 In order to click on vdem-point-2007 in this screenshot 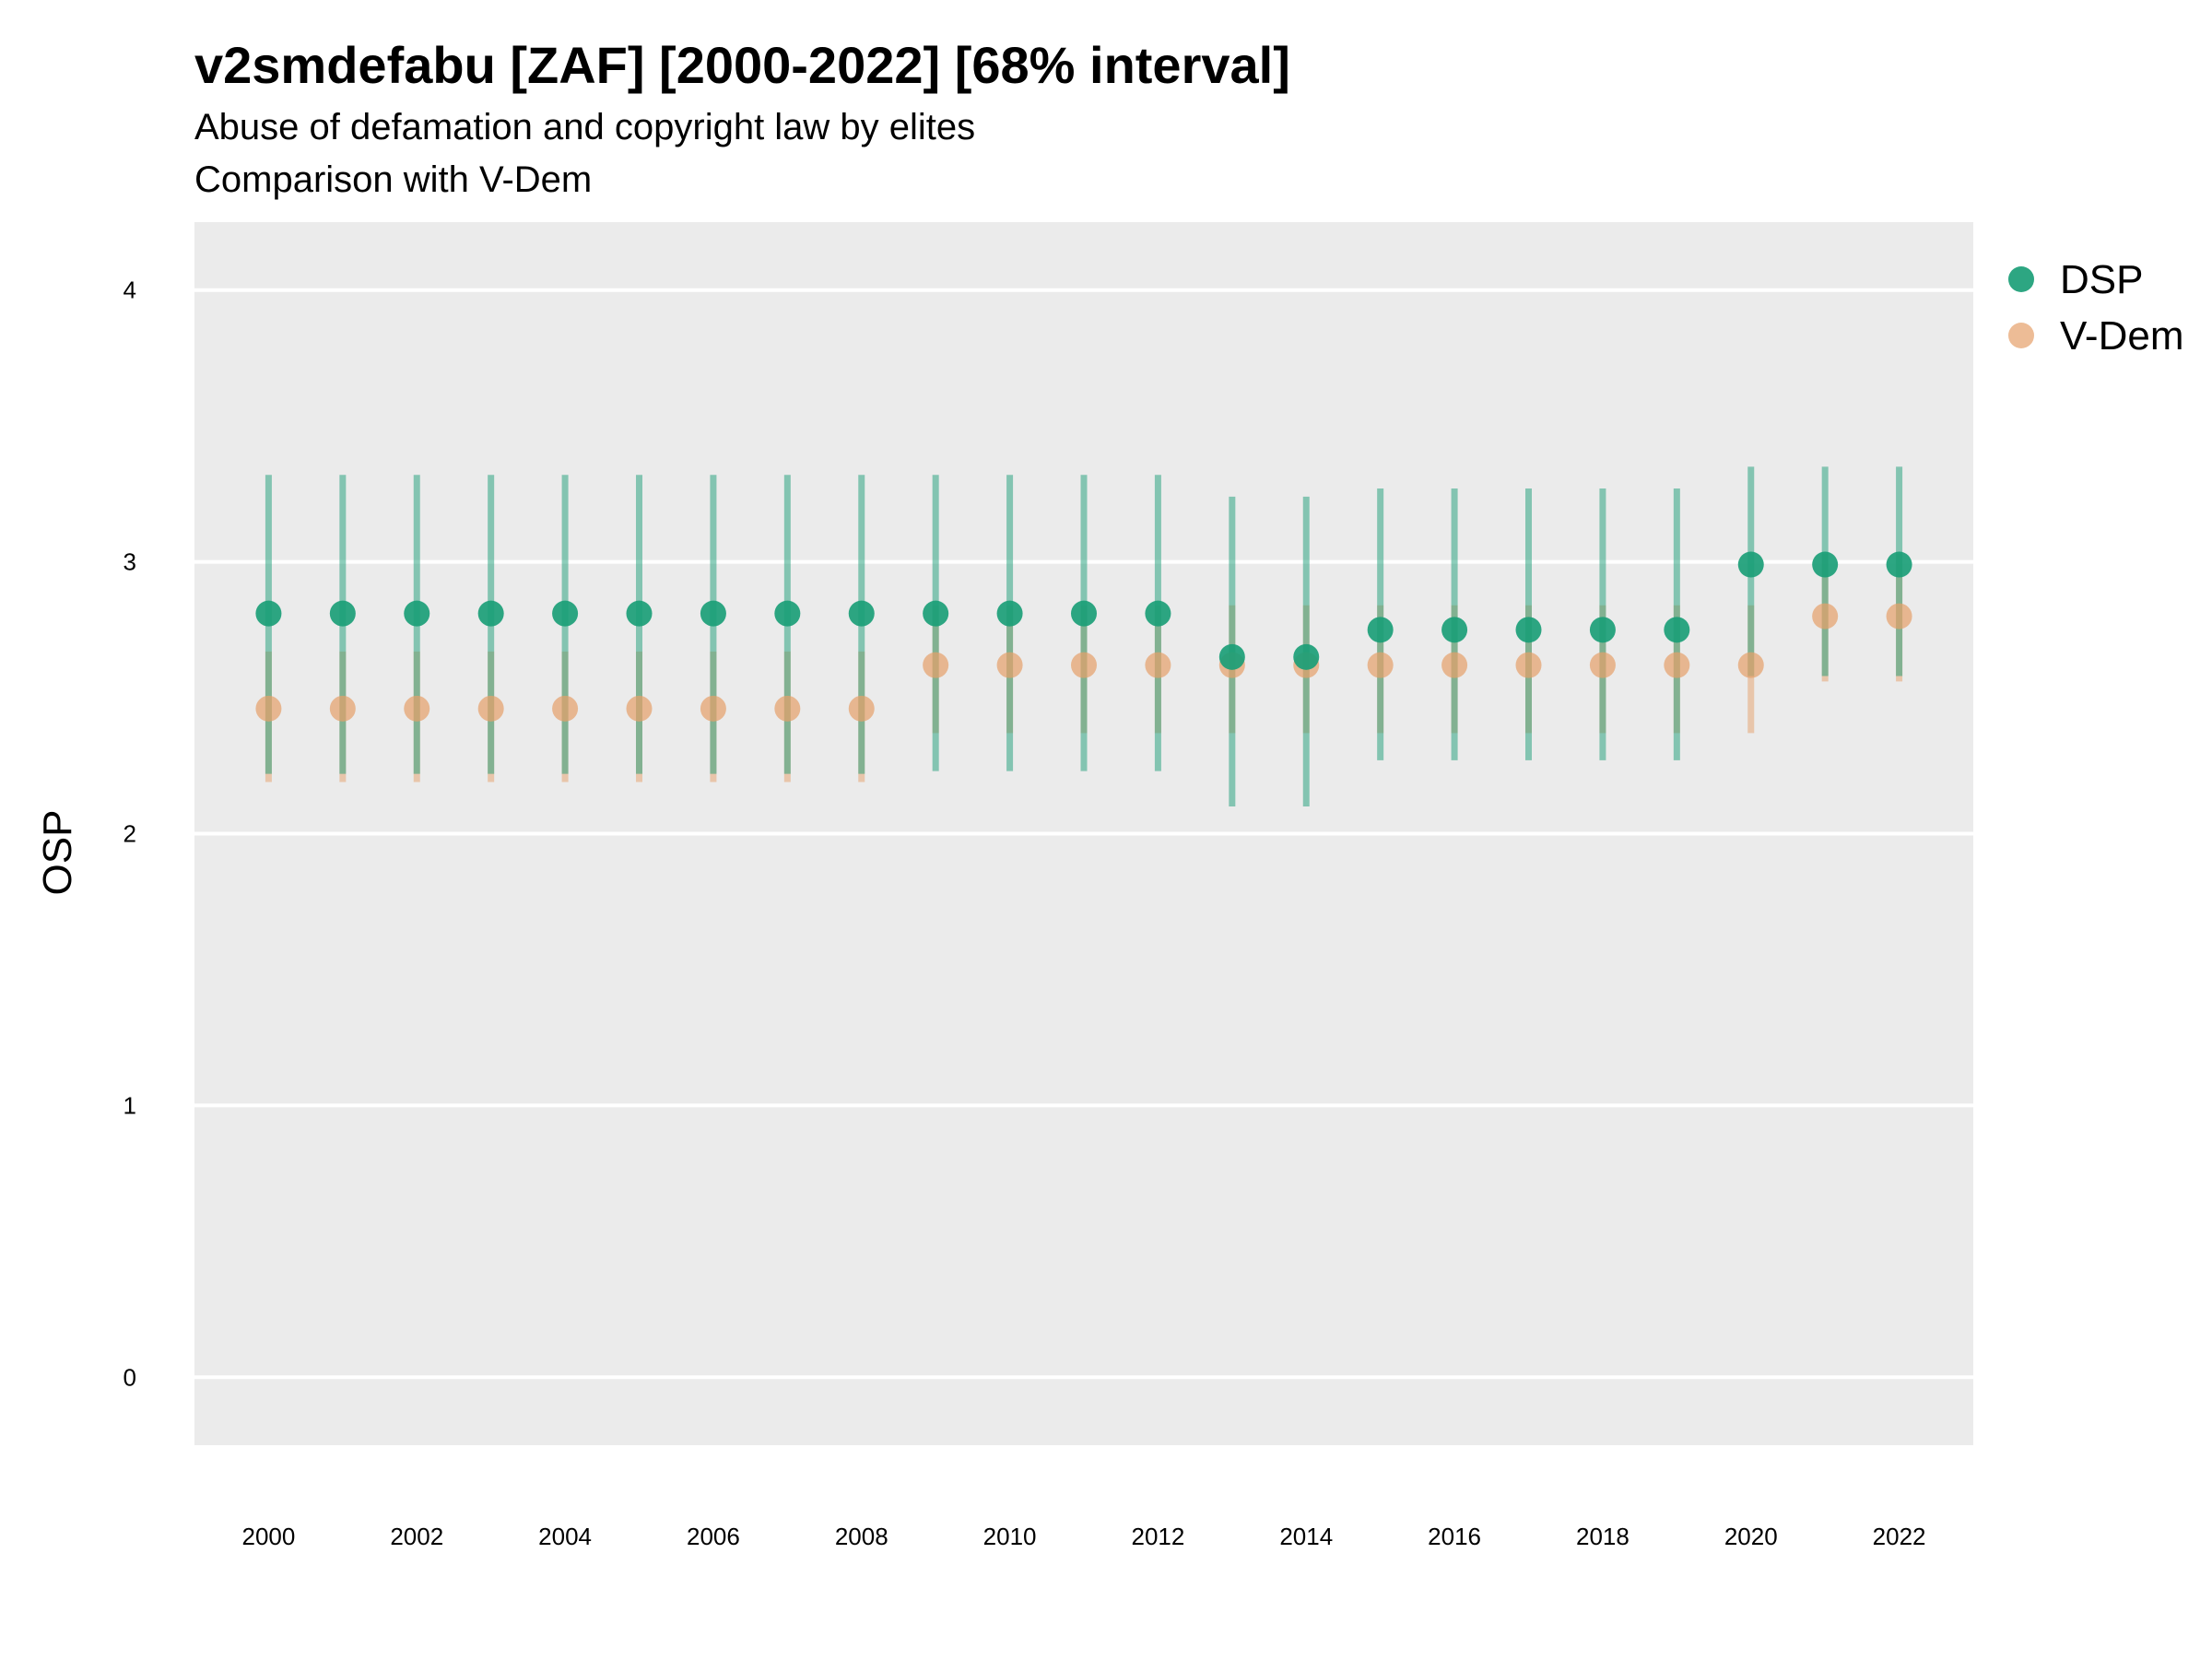, I will do `click(787, 708)`.